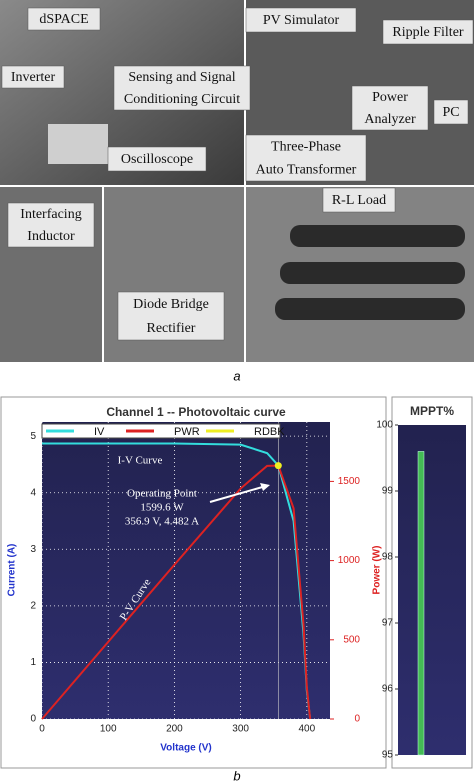  I want to click on photo-label: Auto Transformer, so click(306, 170).